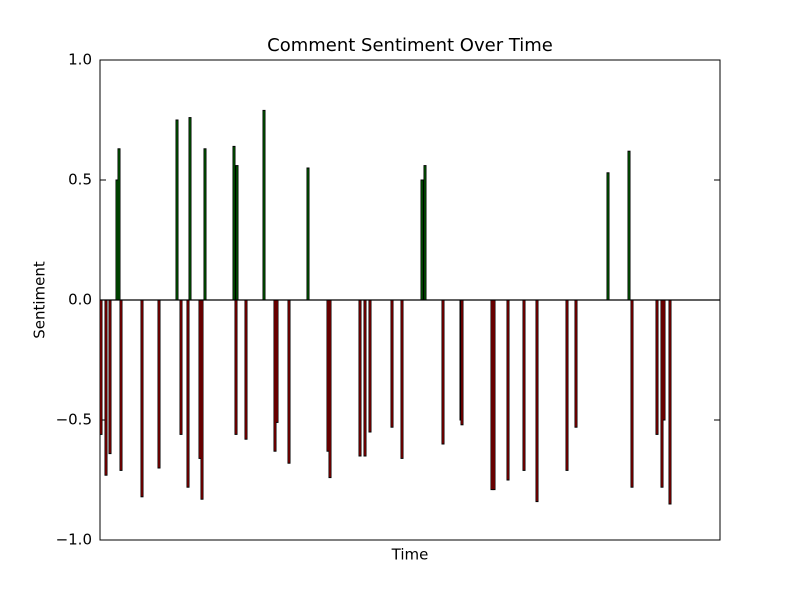 This screenshot has width=800, height=600. I want to click on chart-title: Comment Sentiment Over Time, so click(410, 45).